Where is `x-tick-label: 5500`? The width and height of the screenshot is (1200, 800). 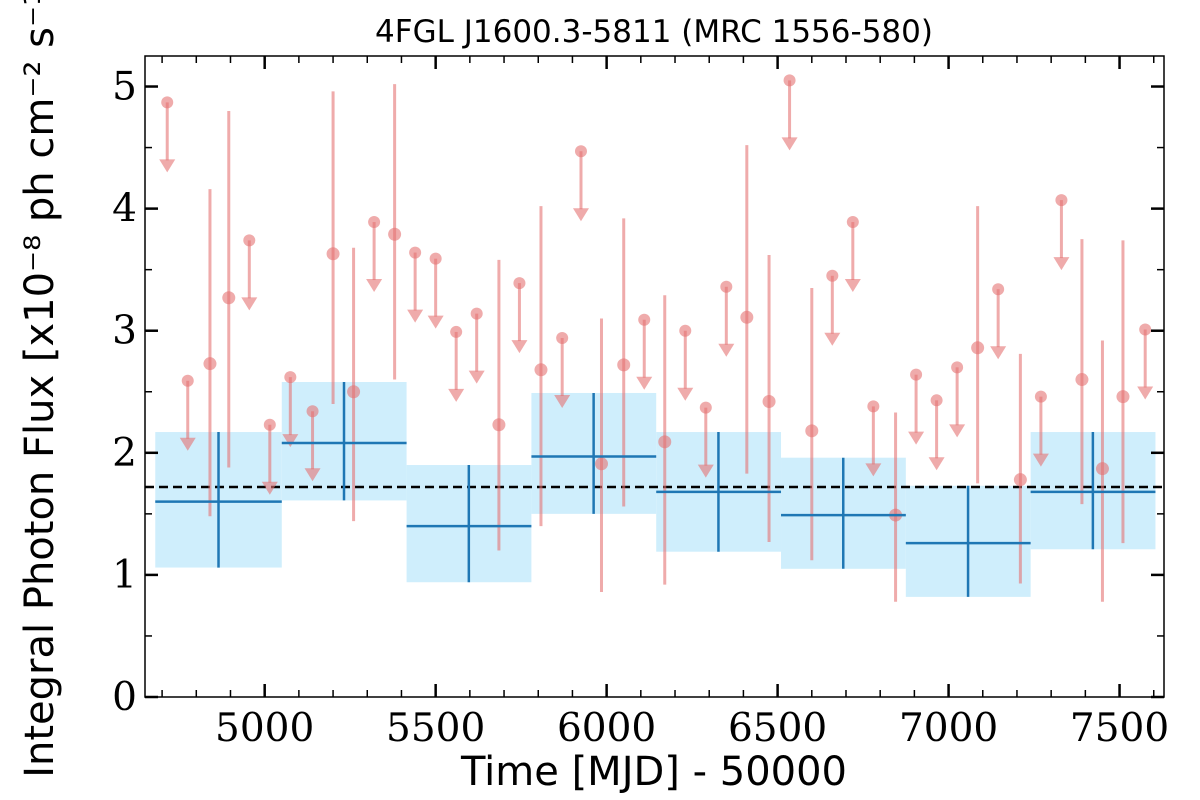 x-tick-label: 5500 is located at coordinates (435, 728).